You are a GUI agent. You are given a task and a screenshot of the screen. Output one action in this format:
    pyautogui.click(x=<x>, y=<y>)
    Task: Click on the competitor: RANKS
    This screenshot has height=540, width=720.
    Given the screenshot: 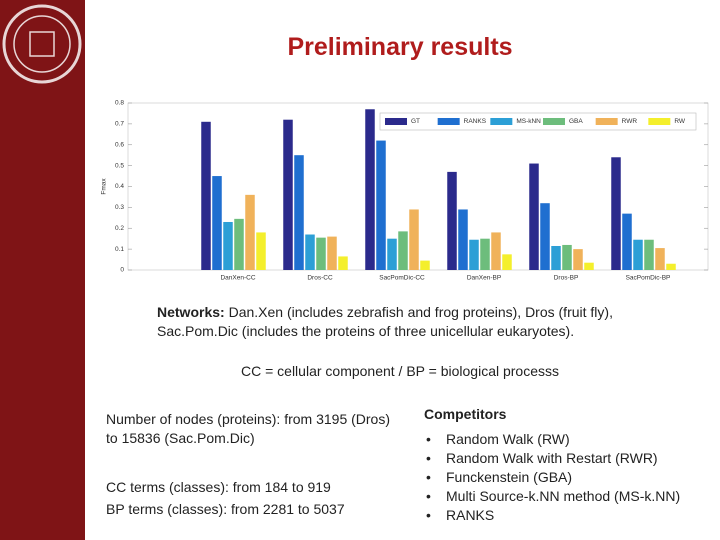 What is the action you would take?
    pyautogui.click(x=552, y=515)
    